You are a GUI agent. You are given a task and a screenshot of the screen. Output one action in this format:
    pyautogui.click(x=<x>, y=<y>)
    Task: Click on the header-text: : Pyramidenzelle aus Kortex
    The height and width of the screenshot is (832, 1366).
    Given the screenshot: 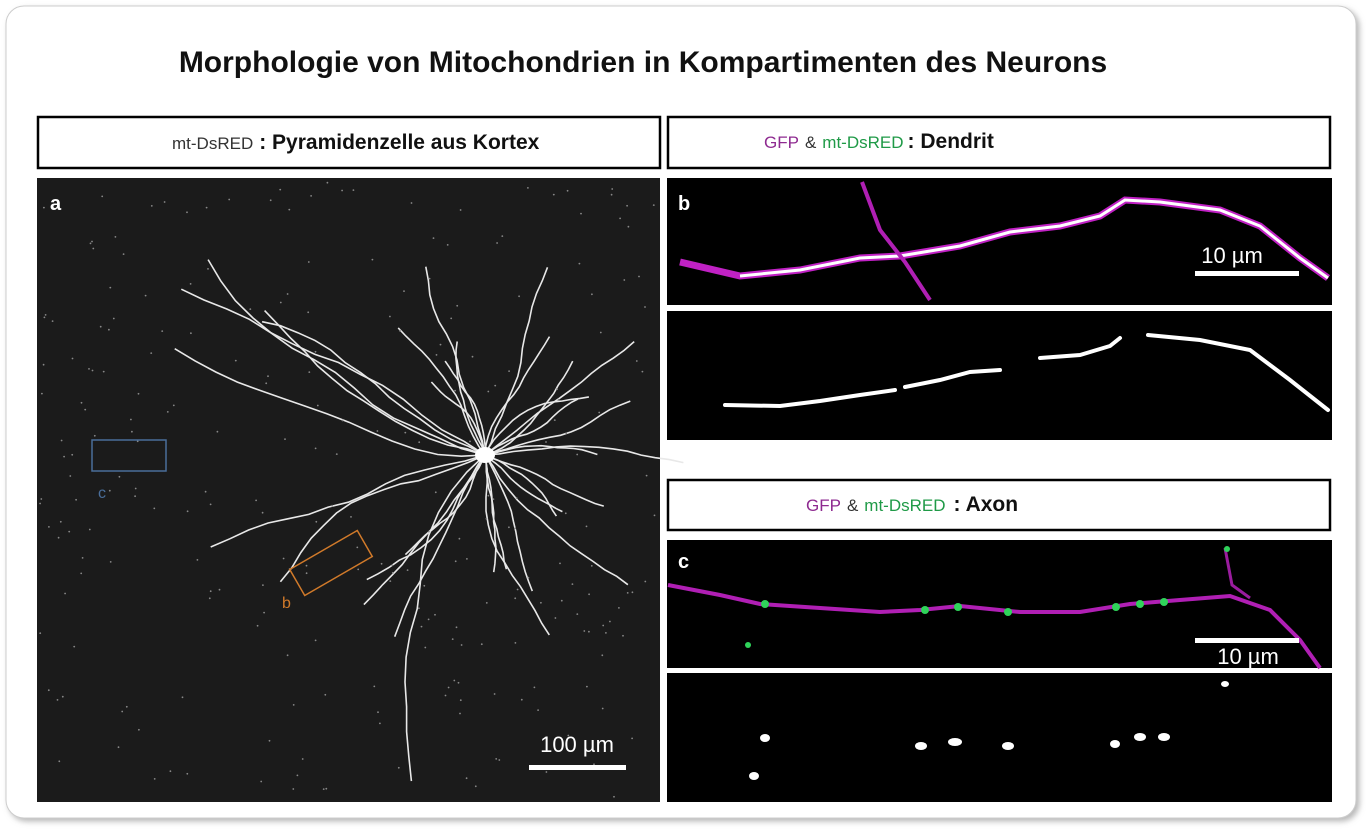 What is the action you would take?
    pyautogui.click(x=399, y=142)
    